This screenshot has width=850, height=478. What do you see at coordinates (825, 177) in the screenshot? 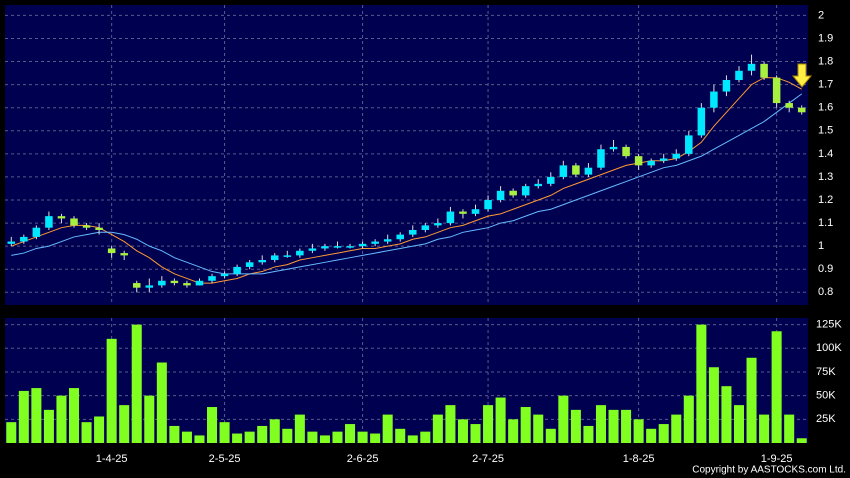
I see `y-tick-label: 1.3` at bounding box center [825, 177].